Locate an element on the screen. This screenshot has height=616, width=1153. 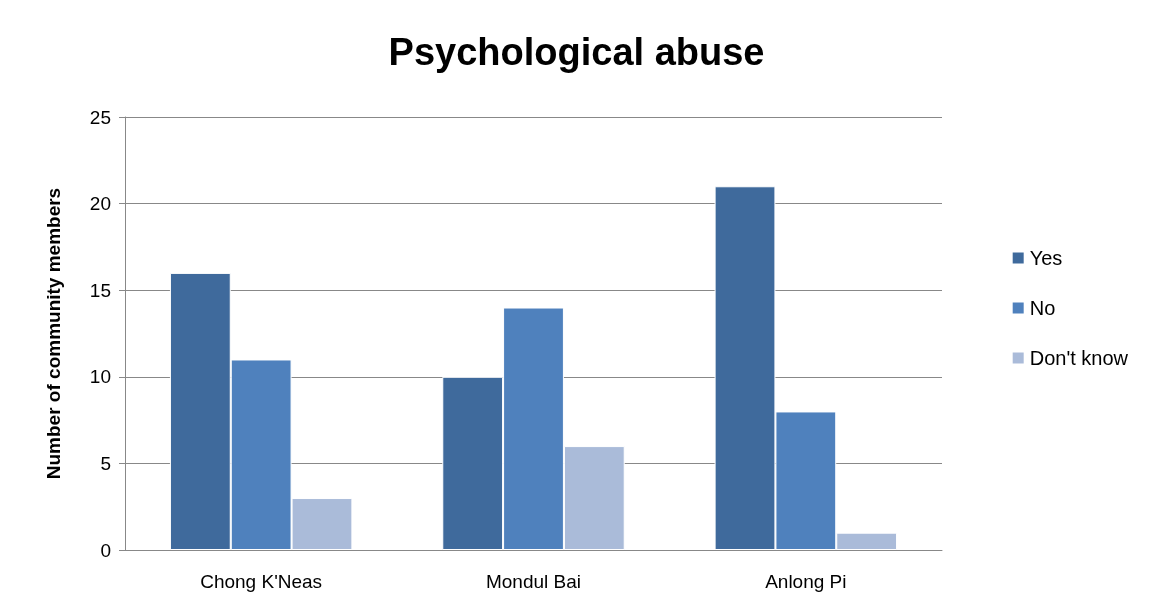
legend-label: Yes is located at coordinates (1046, 258).